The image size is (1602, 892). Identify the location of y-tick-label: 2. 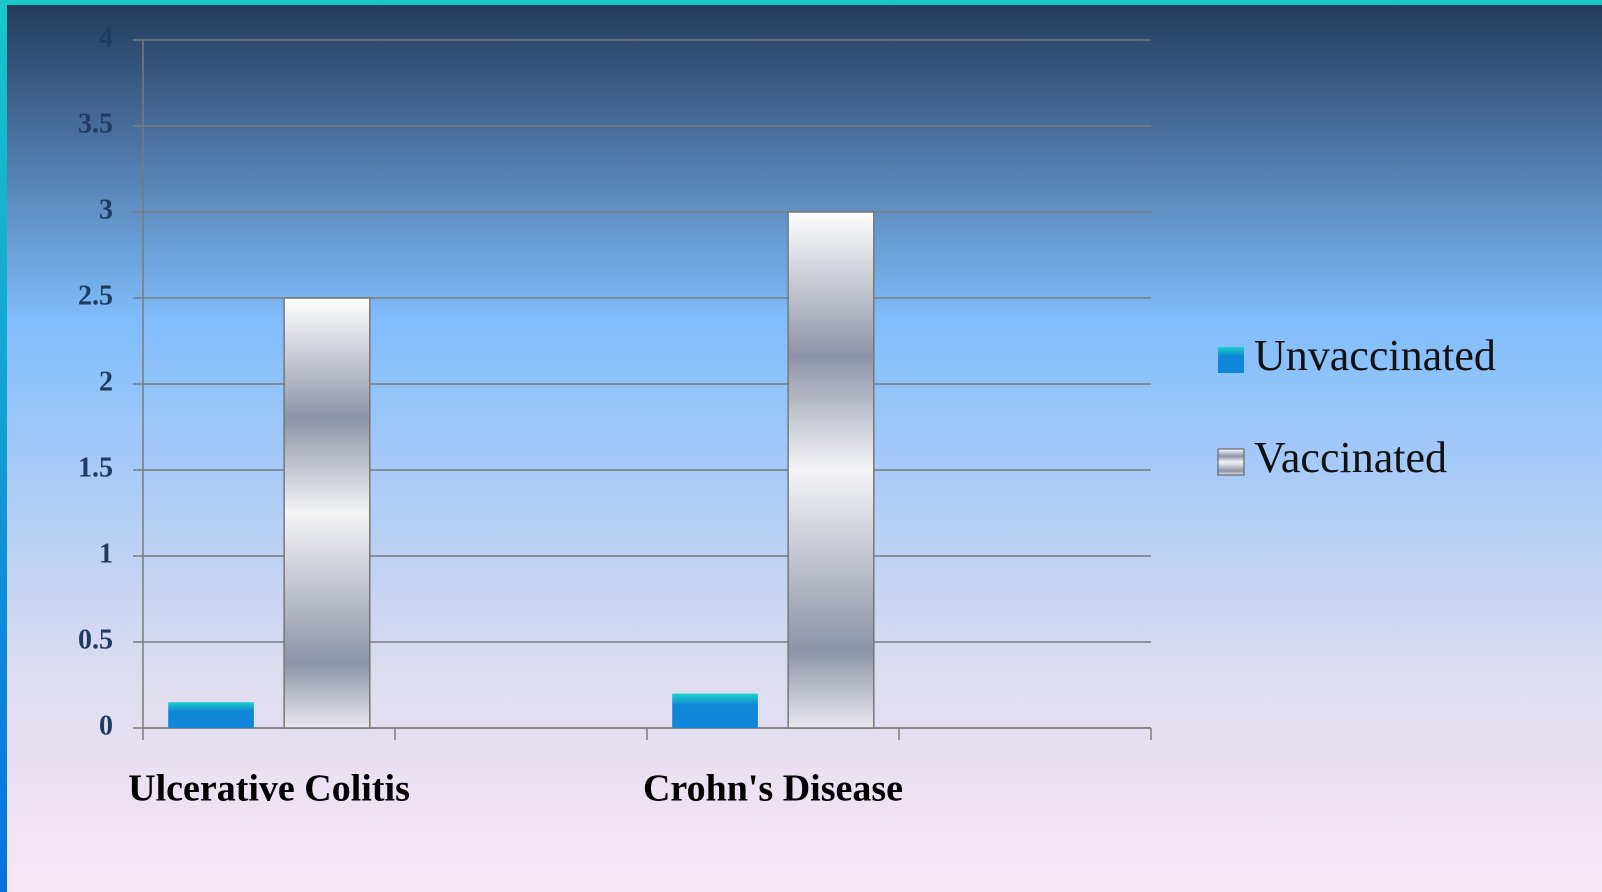
(106, 381).